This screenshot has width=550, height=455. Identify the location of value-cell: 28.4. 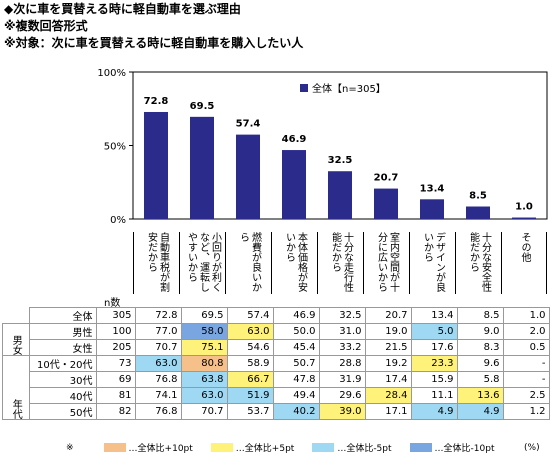
(388, 395).